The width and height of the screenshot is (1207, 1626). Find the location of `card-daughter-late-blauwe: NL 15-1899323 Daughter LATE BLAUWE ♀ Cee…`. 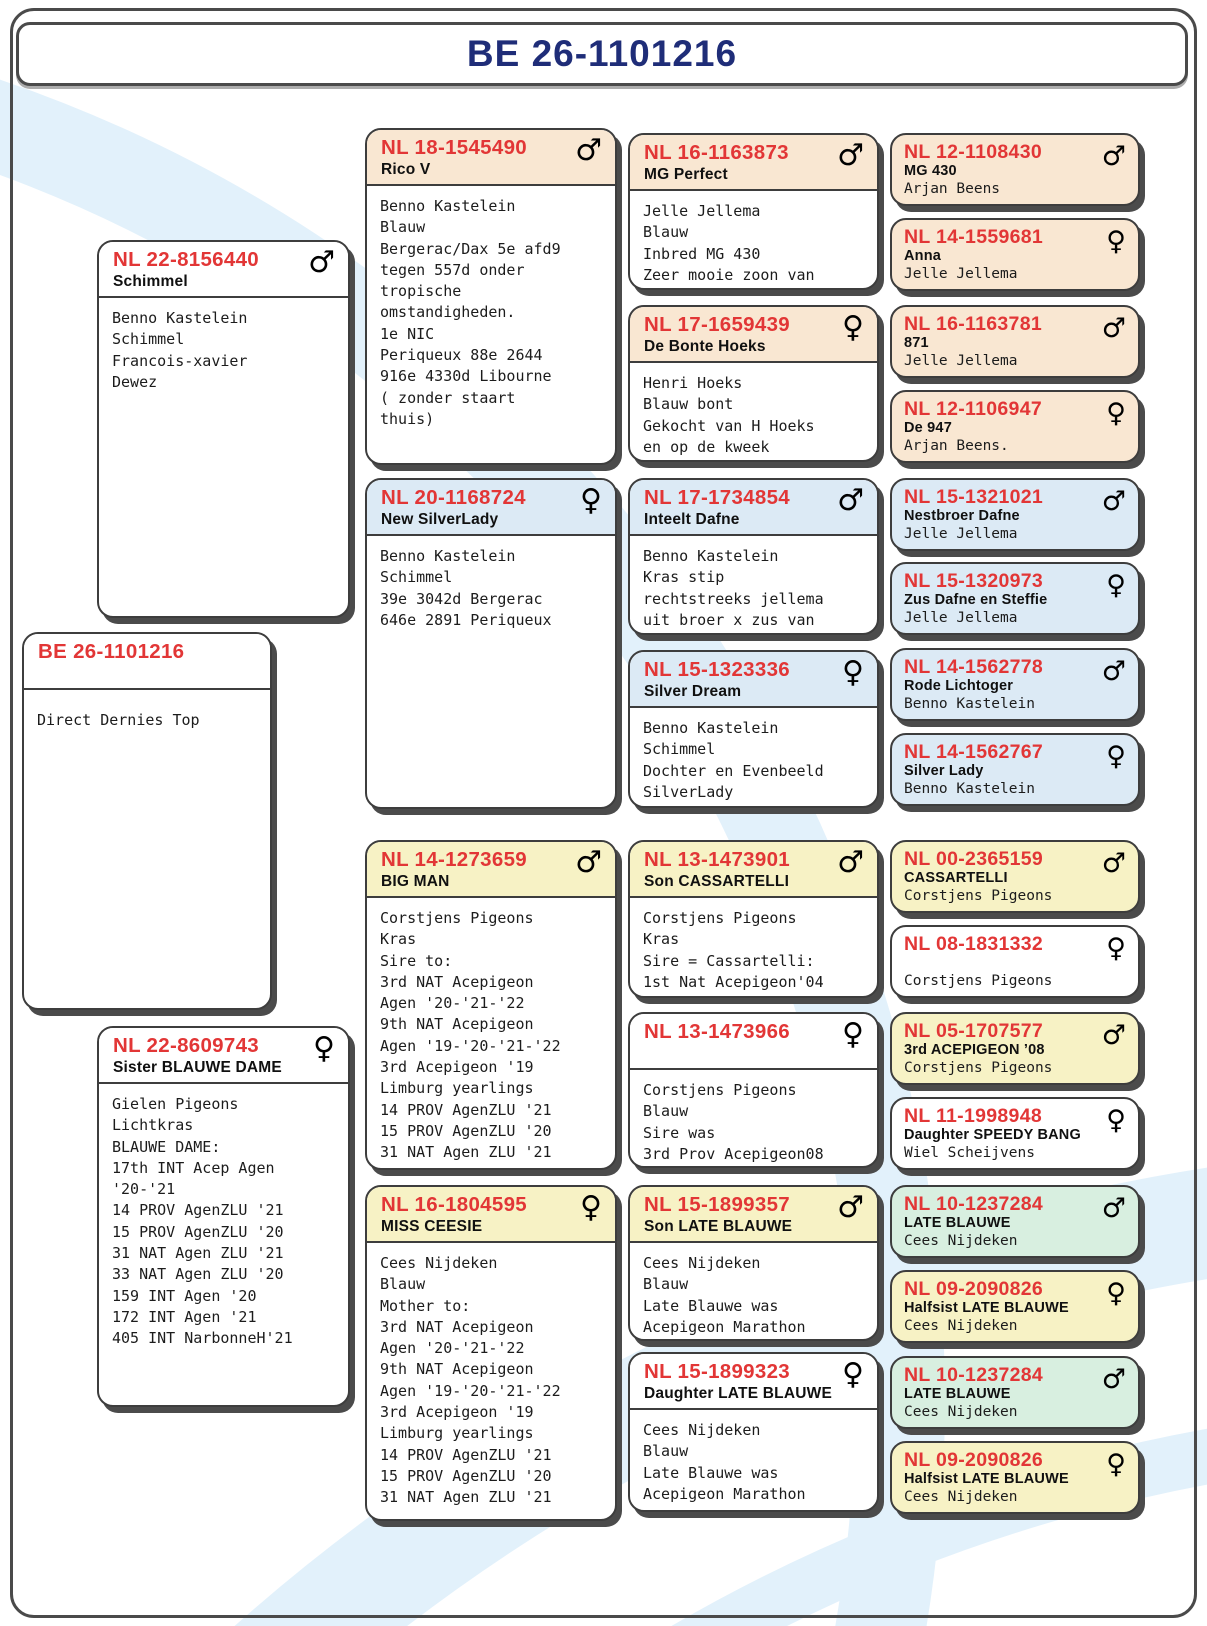

card-daughter-late-blauwe: NL 15-1899323 Daughter LATE BLAUWE ♀ Cee… is located at coordinates (753, 1432).